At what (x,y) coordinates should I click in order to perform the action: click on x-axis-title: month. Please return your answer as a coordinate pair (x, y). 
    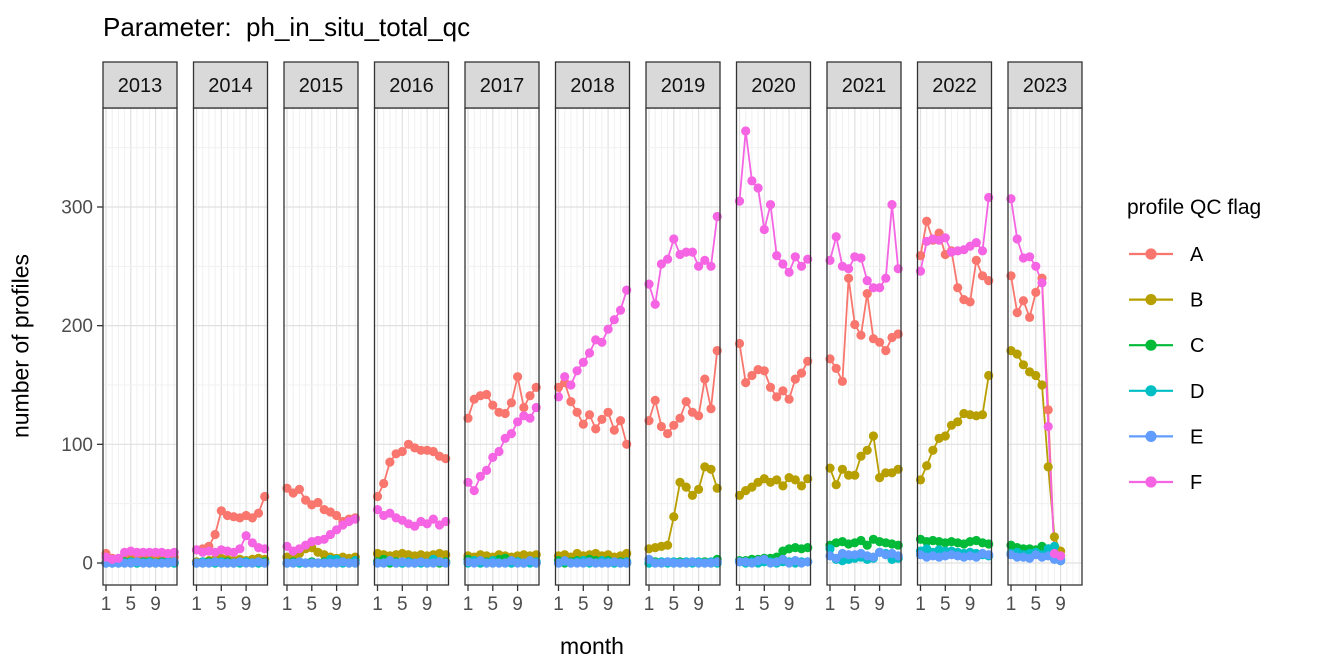
    Looking at the image, I should click on (592, 646).